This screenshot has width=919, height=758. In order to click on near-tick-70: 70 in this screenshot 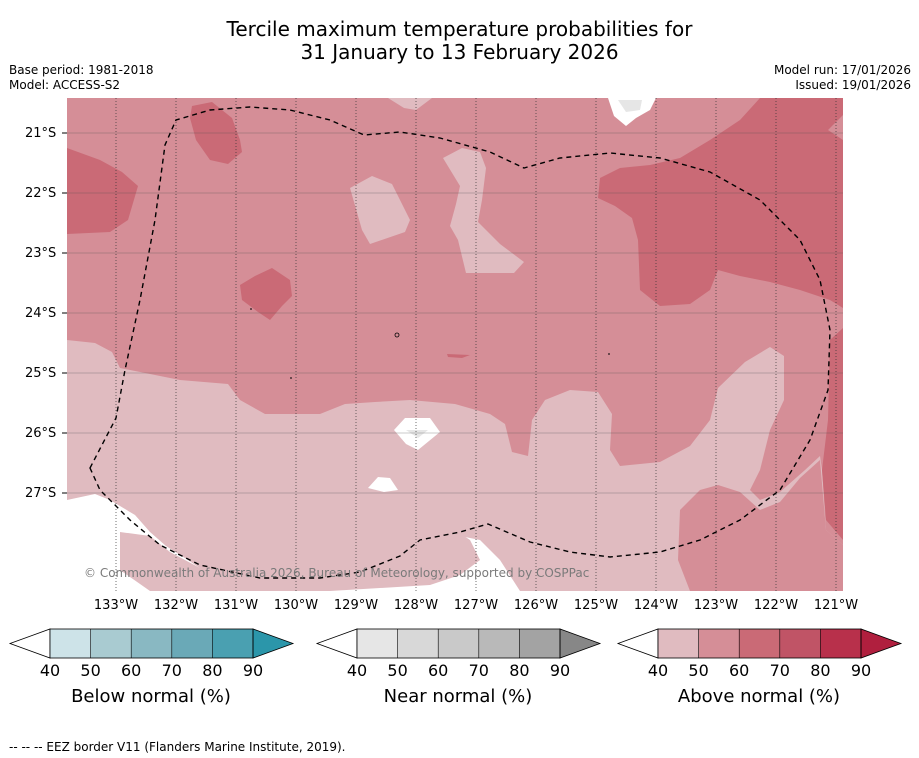, I will do `click(478, 670)`.